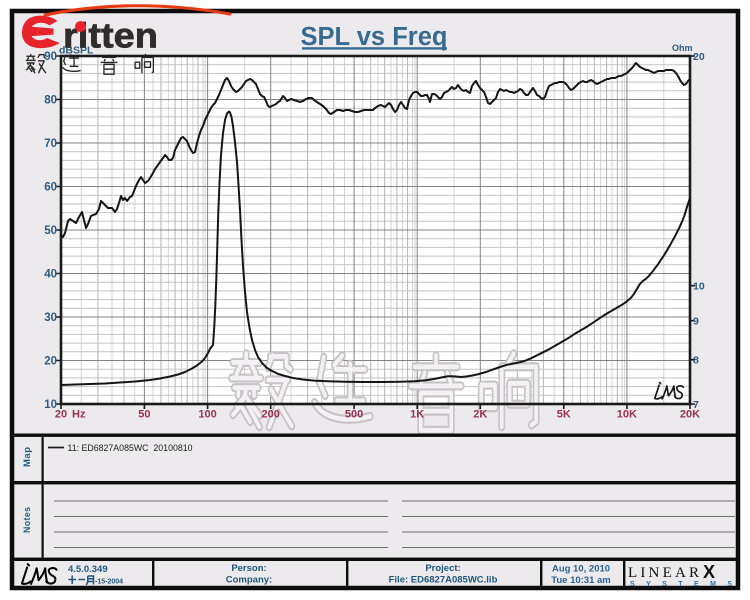  Describe the element at coordinates (130, 448) in the screenshot. I see `svg-text: 11: ED6827A085WC 20100810` at that location.